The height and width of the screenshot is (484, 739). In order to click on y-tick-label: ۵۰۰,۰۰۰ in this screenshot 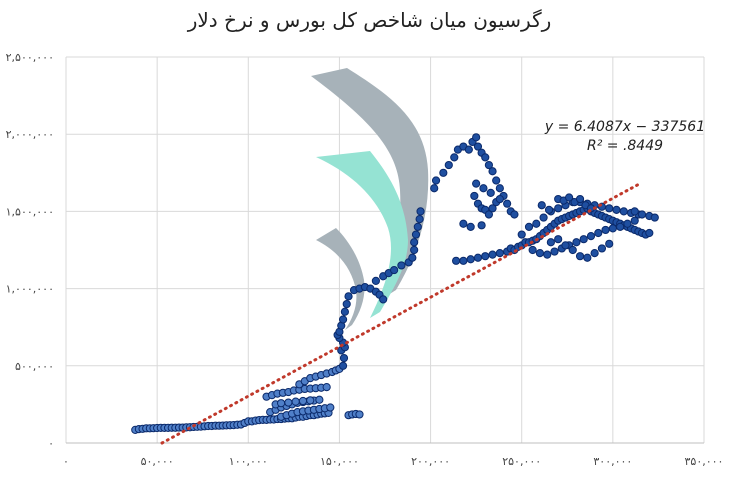, I will do `click(34, 366)`.